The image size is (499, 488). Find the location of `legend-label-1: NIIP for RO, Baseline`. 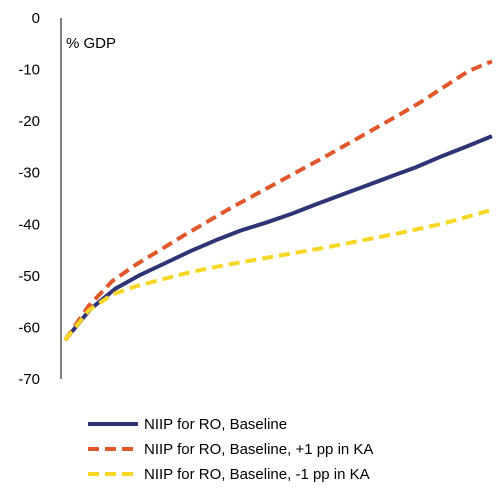

legend-label-1: NIIP for RO, Baseline is located at coordinates (215, 424).